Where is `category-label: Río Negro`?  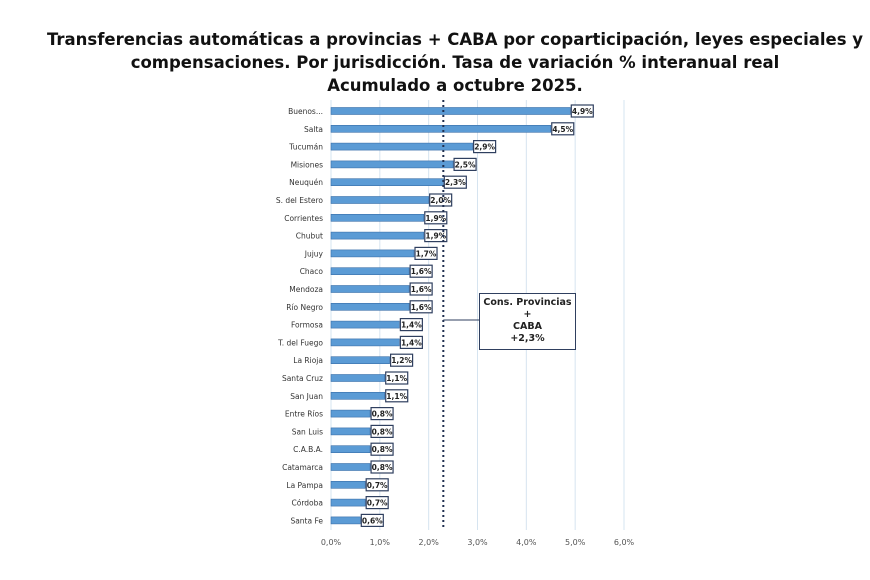
category-label: Río Negro is located at coordinates (304, 307).